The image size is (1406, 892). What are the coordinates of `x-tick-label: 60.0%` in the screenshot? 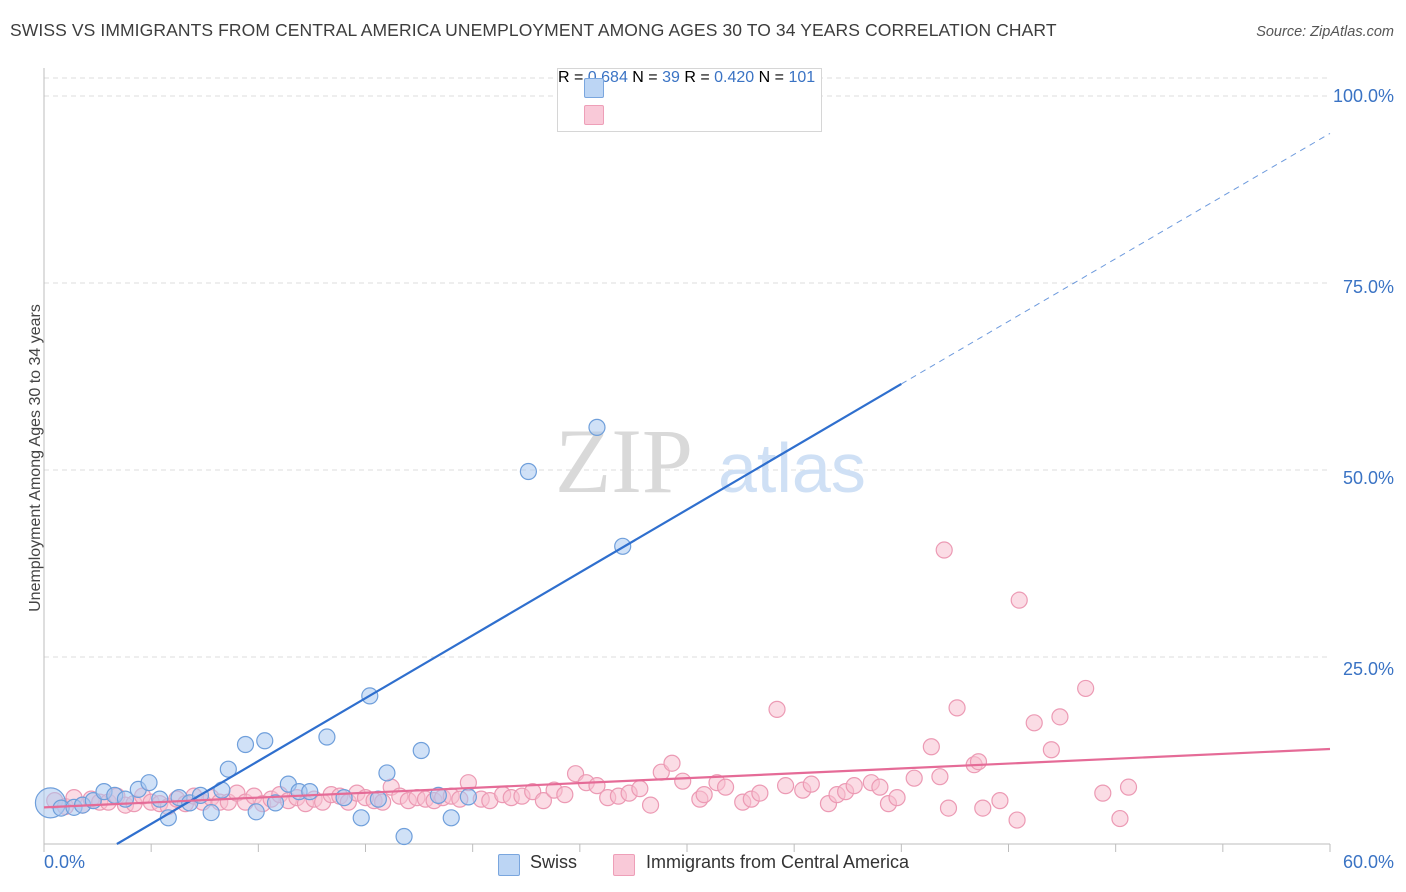 It's located at (1368, 862).